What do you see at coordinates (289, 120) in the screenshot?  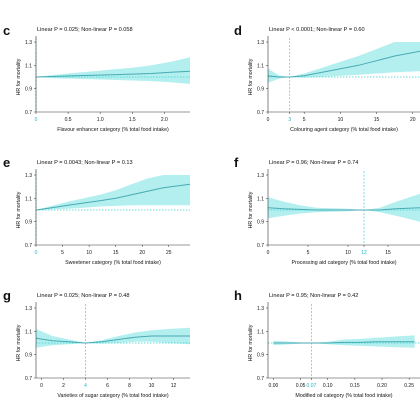 I see `x-tick-label: 3` at bounding box center [289, 120].